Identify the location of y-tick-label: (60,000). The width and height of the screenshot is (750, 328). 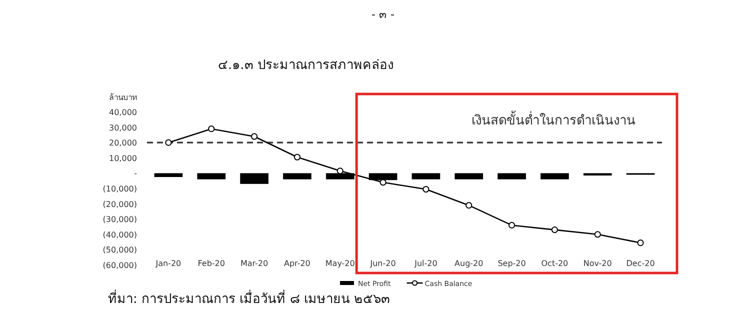
(119, 265).